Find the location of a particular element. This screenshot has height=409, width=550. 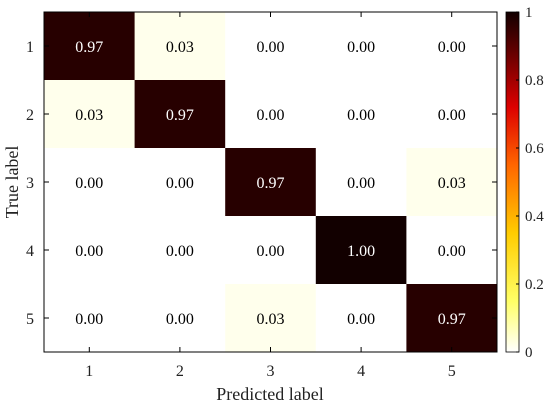

x-tick-label: 2 is located at coordinates (180, 371).